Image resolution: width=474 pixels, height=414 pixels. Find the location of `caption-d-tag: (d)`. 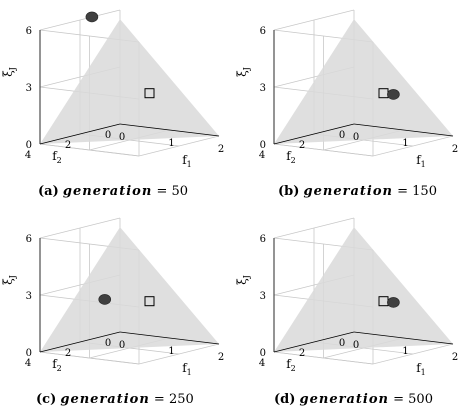

caption-d-tag: (d) is located at coordinates (285, 399).